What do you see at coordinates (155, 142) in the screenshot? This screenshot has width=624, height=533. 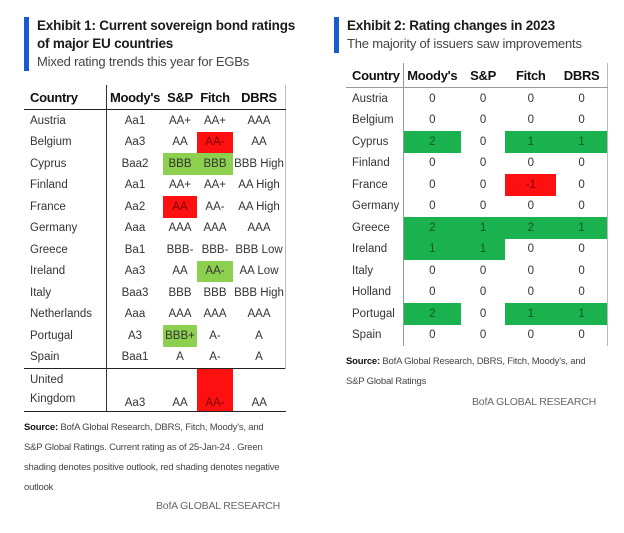 I see `table-row: Belgium Aa3 AA AA- AA` at bounding box center [155, 142].